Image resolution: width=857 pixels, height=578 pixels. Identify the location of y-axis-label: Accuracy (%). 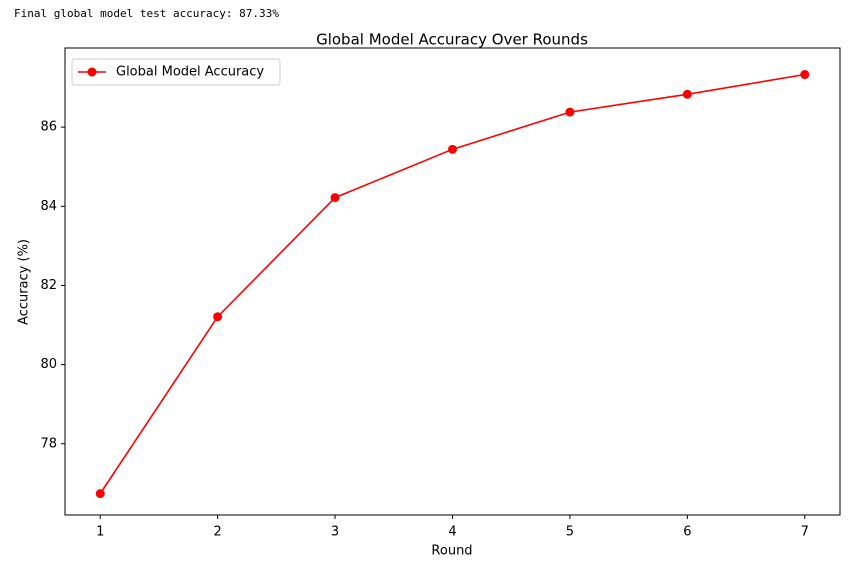
(24, 282).